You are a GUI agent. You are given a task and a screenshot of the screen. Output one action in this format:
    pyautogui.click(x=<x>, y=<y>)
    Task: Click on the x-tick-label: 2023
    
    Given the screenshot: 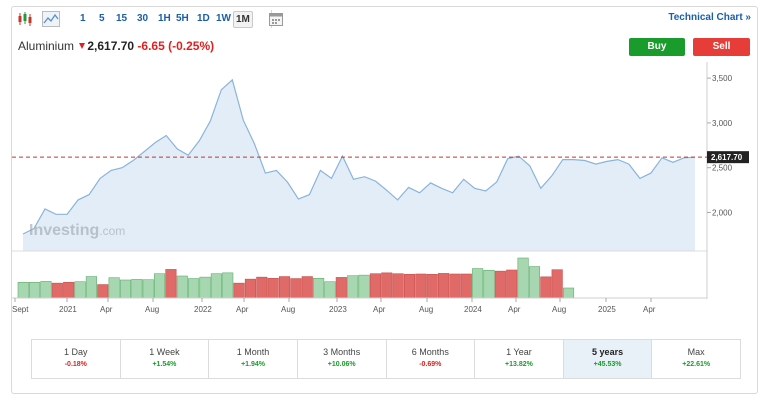 What is the action you would take?
    pyautogui.click(x=338, y=309)
    